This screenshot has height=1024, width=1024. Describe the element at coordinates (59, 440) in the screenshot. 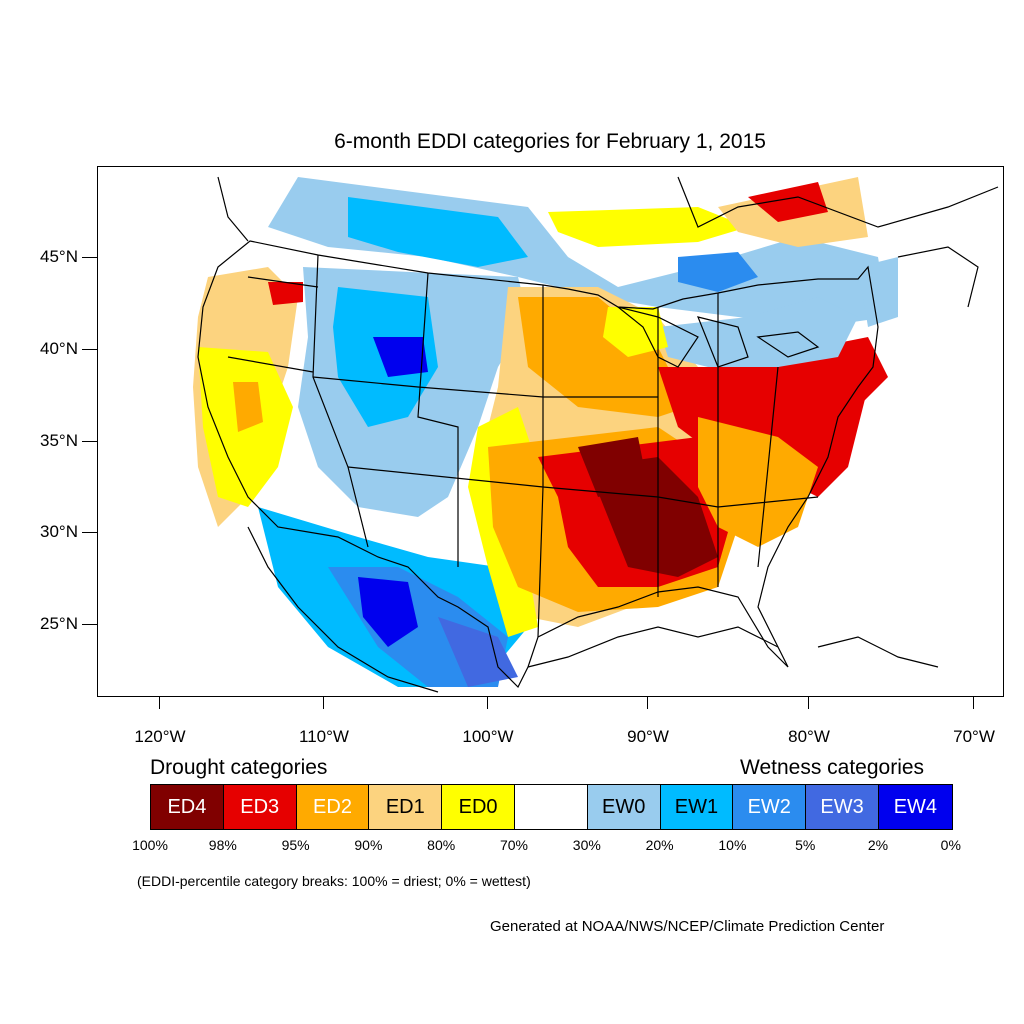

I see `lat-label-35: 35°N` at that location.